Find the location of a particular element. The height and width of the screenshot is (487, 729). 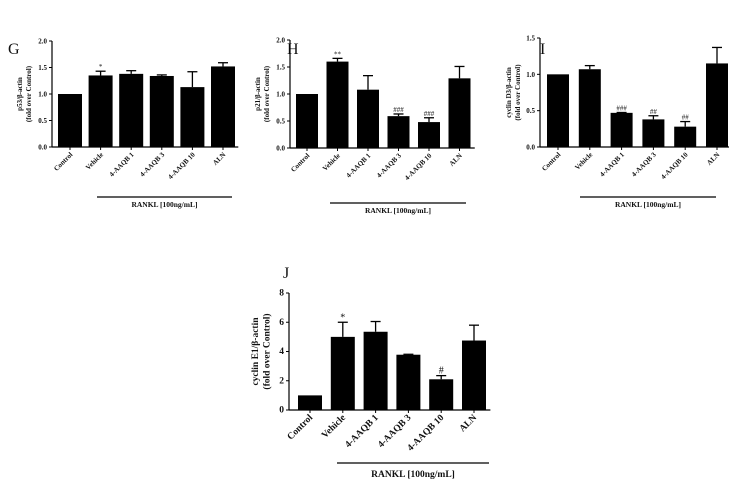

y-tick-label: 2 is located at coordinates (281, 381).